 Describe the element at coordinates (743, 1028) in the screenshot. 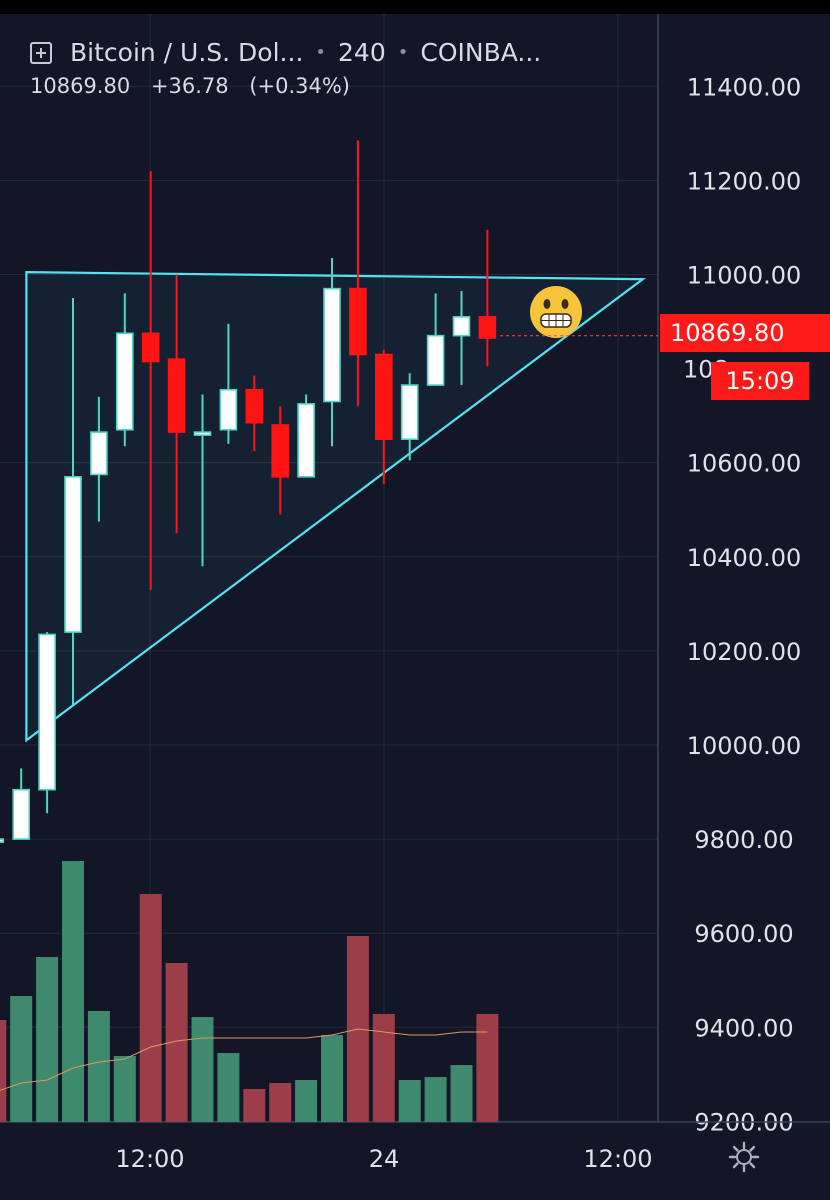

I see `price-tick-label: 9400.00` at that location.